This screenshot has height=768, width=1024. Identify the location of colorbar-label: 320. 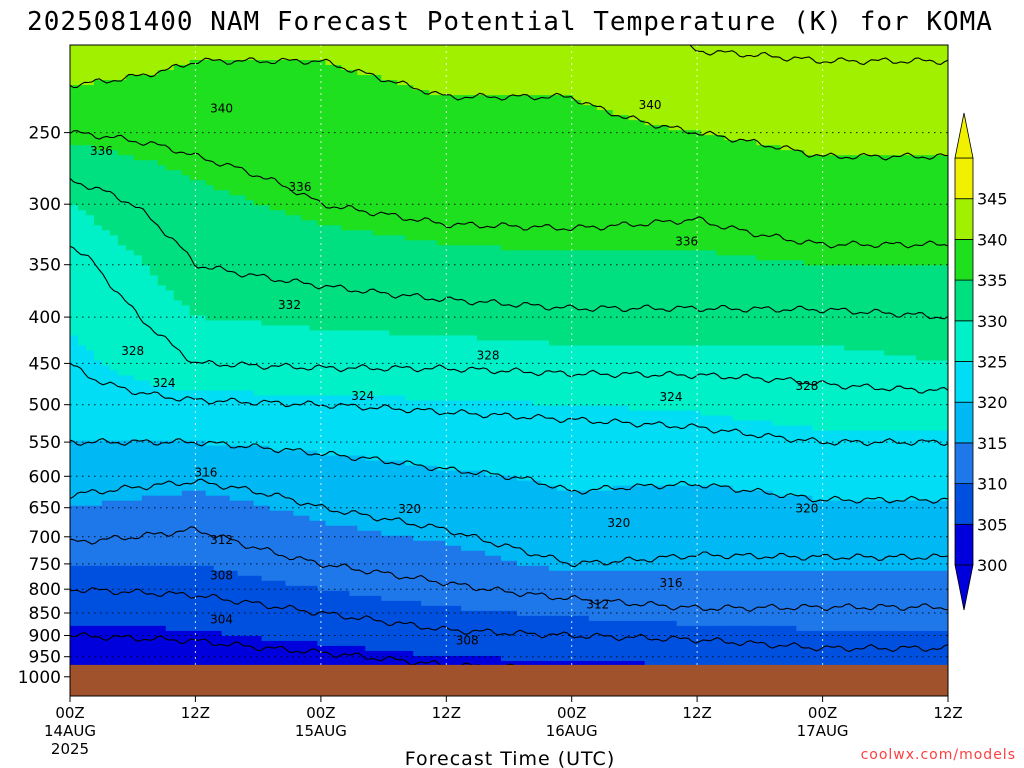
(992, 402).